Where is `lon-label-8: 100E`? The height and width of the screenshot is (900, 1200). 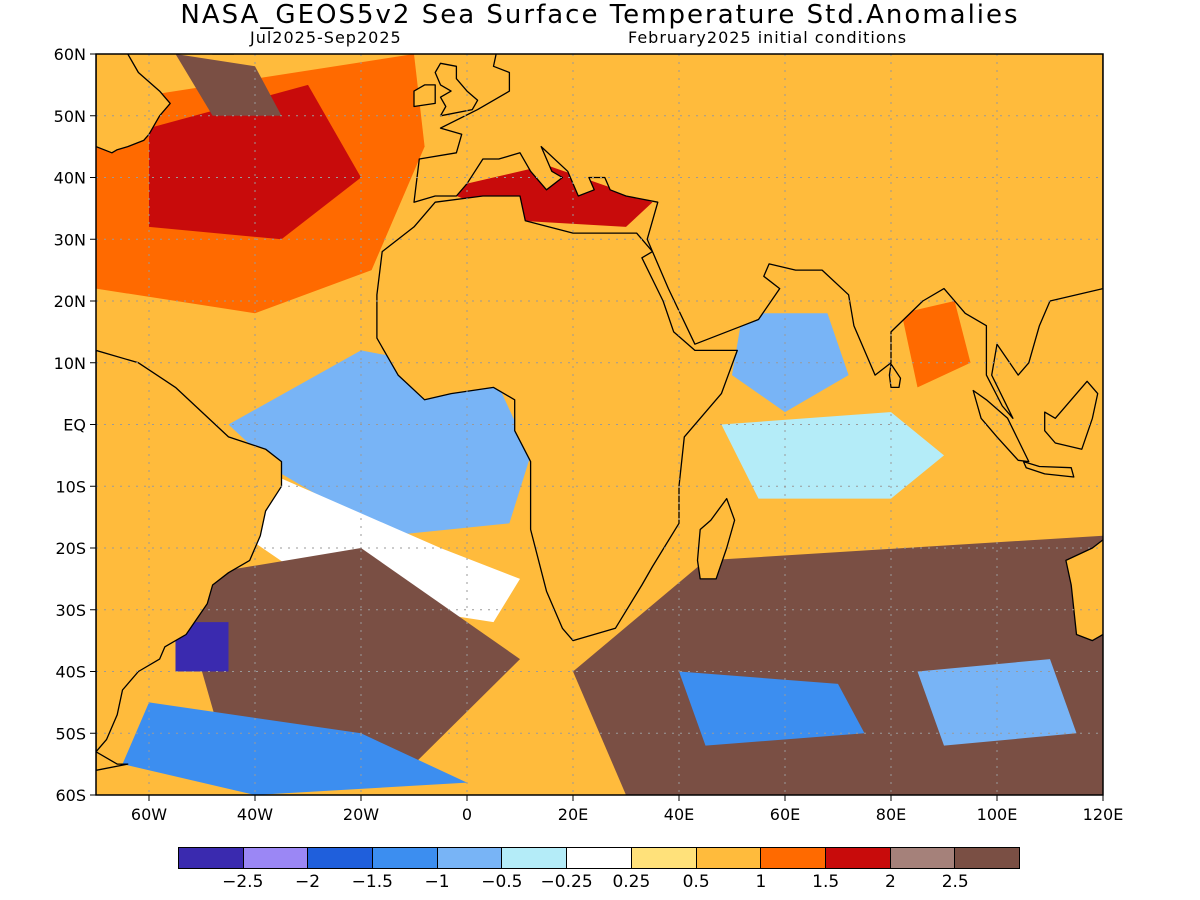 lon-label-8: 100E is located at coordinates (997, 814).